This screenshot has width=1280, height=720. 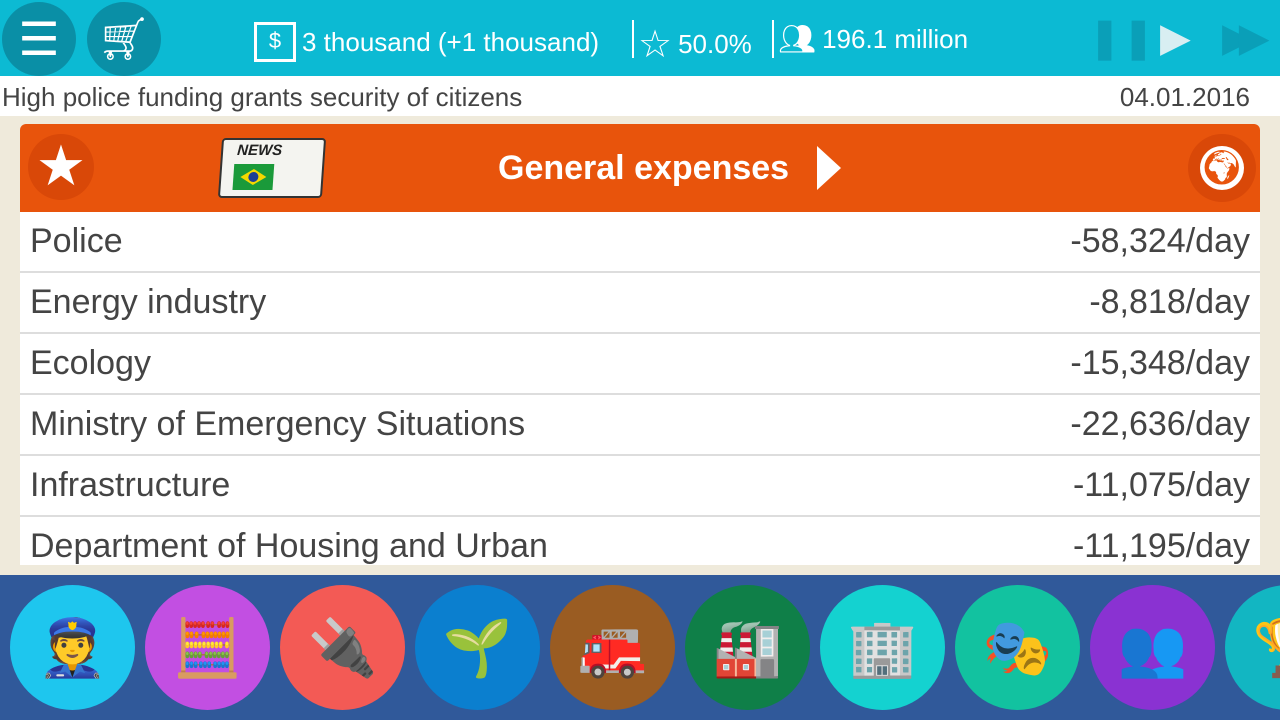 I want to click on menu-button: ☰, so click(x=39, y=39).